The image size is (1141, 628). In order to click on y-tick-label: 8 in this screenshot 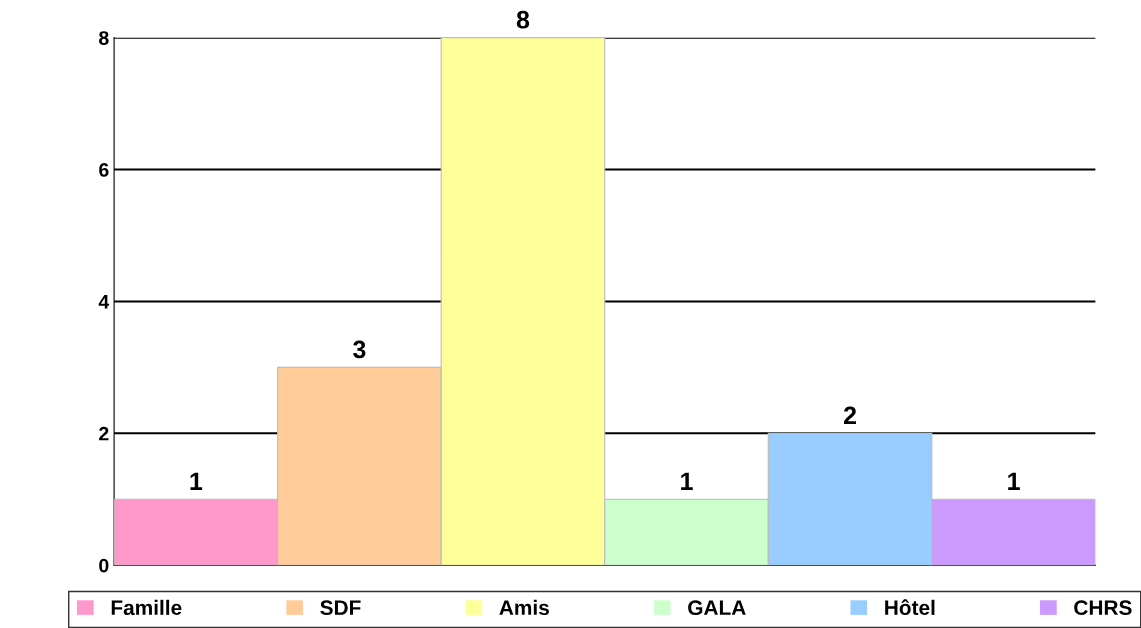, I will do `click(104, 38)`.